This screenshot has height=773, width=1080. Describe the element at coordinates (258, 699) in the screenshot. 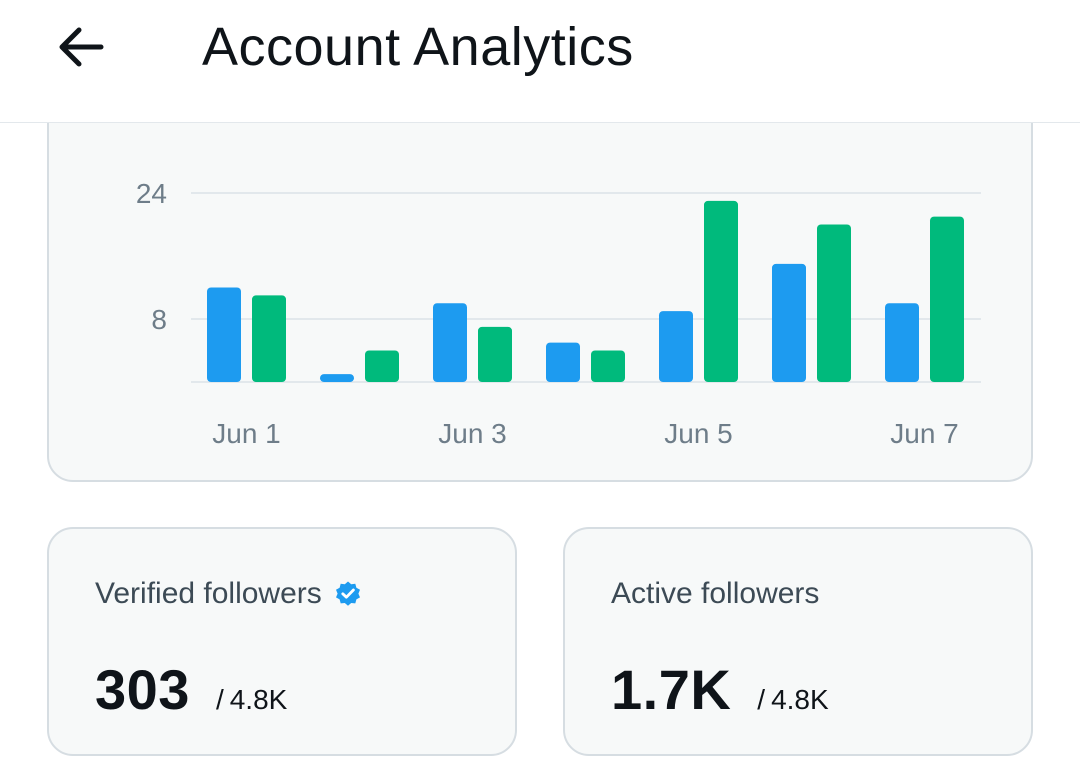

I see `verified-followers-total: 4.8K` at that location.